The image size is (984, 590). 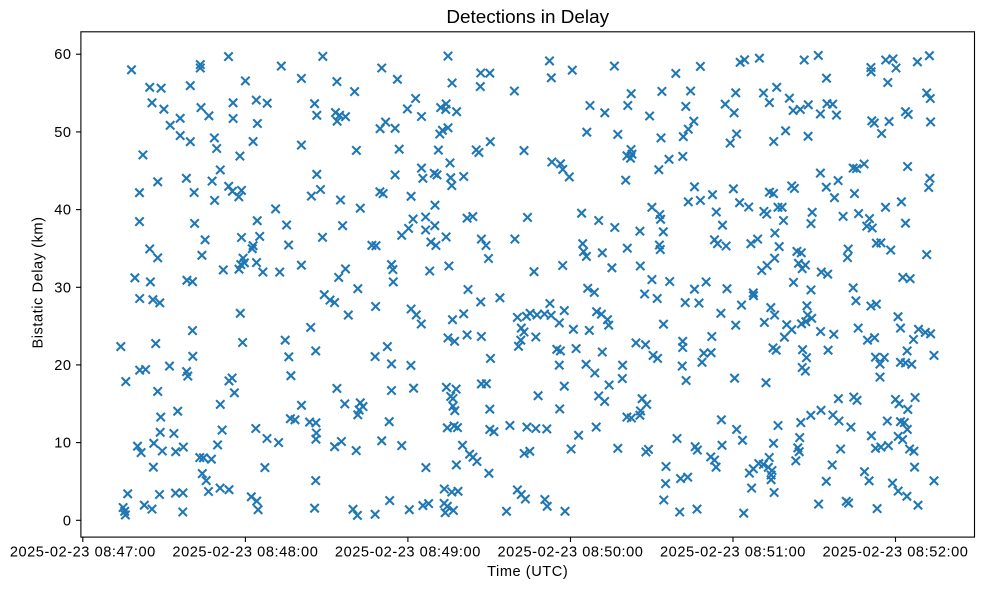 What do you see at coordinates (245, 552) in the screenshot?
I see `svg-text: 2025-02-23 08:48:00` at bounding box center [245, 552].